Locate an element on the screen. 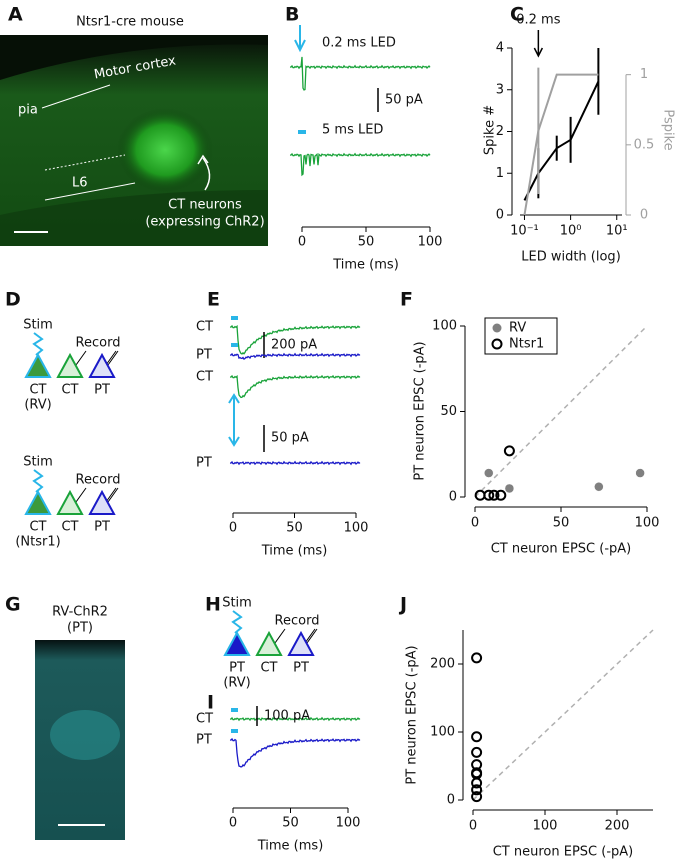 The image size is (681, 865). annotation: 0.2 ms is located at coordinates (538, 20).